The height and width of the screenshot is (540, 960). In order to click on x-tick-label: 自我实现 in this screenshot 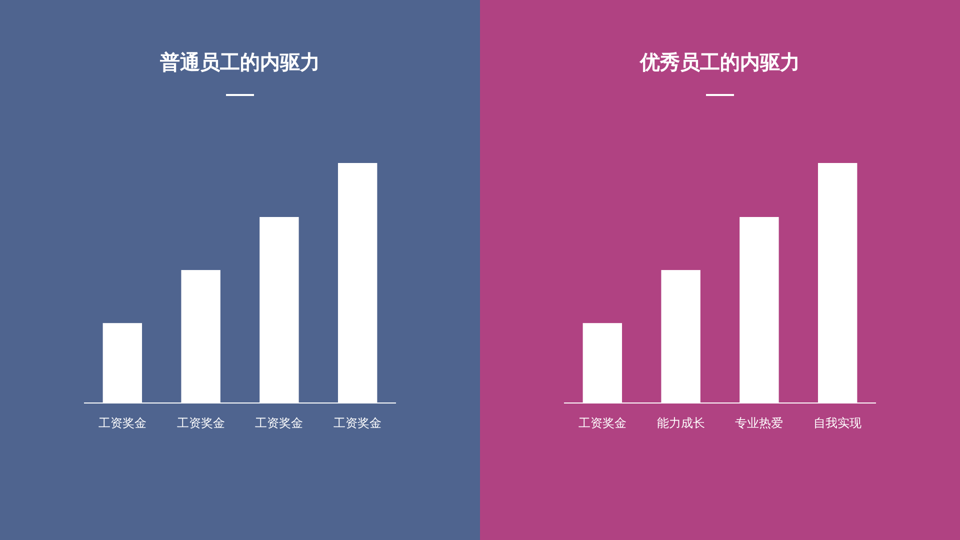, I will do `click(838, 423)`.